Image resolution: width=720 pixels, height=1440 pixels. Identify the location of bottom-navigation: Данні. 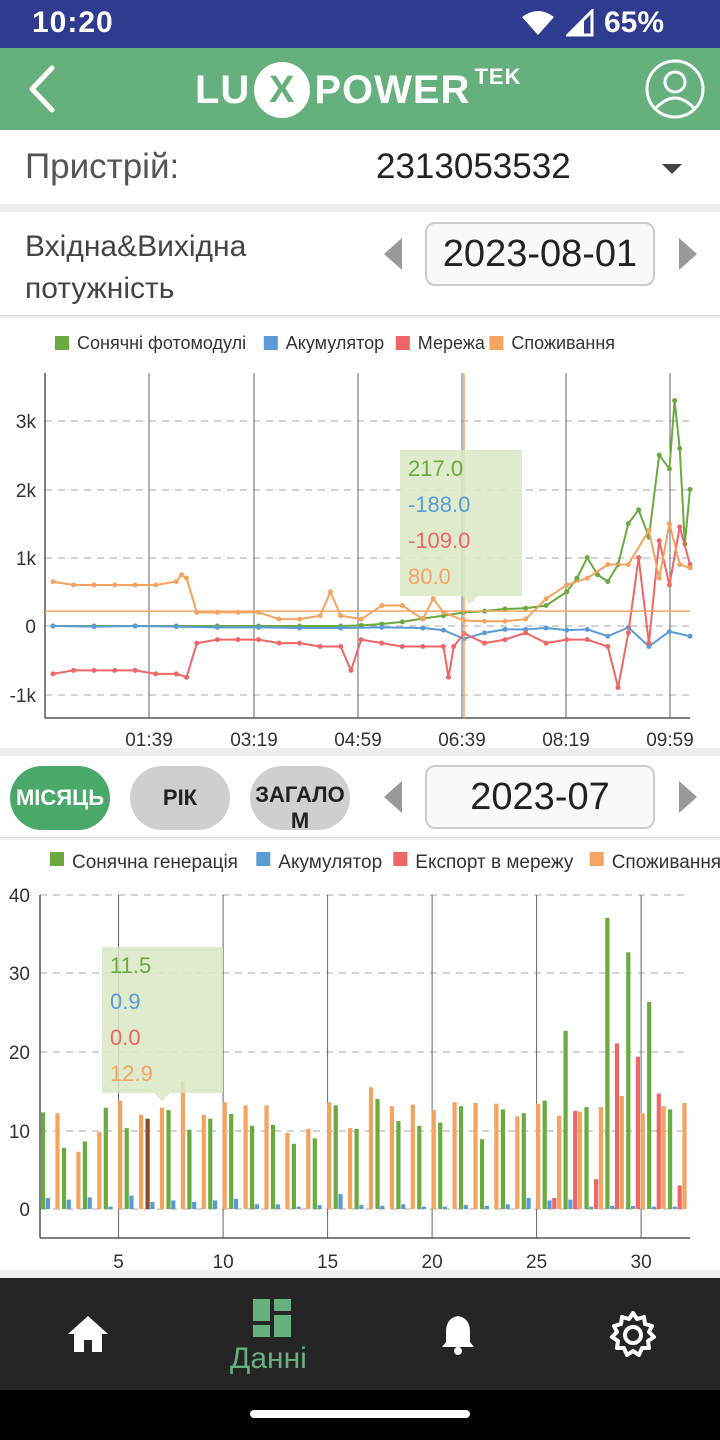
(360, 1334).